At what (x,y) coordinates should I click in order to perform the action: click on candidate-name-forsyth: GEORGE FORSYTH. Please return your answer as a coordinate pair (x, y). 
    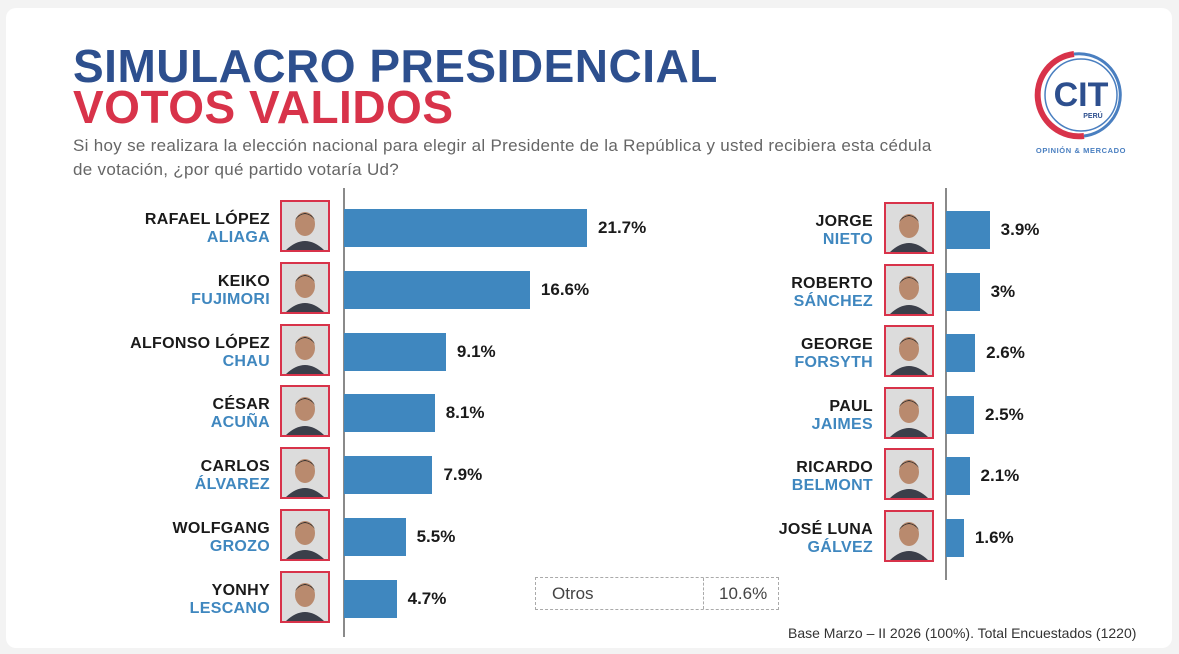
    Looking at the image, I should click on (783, 354).